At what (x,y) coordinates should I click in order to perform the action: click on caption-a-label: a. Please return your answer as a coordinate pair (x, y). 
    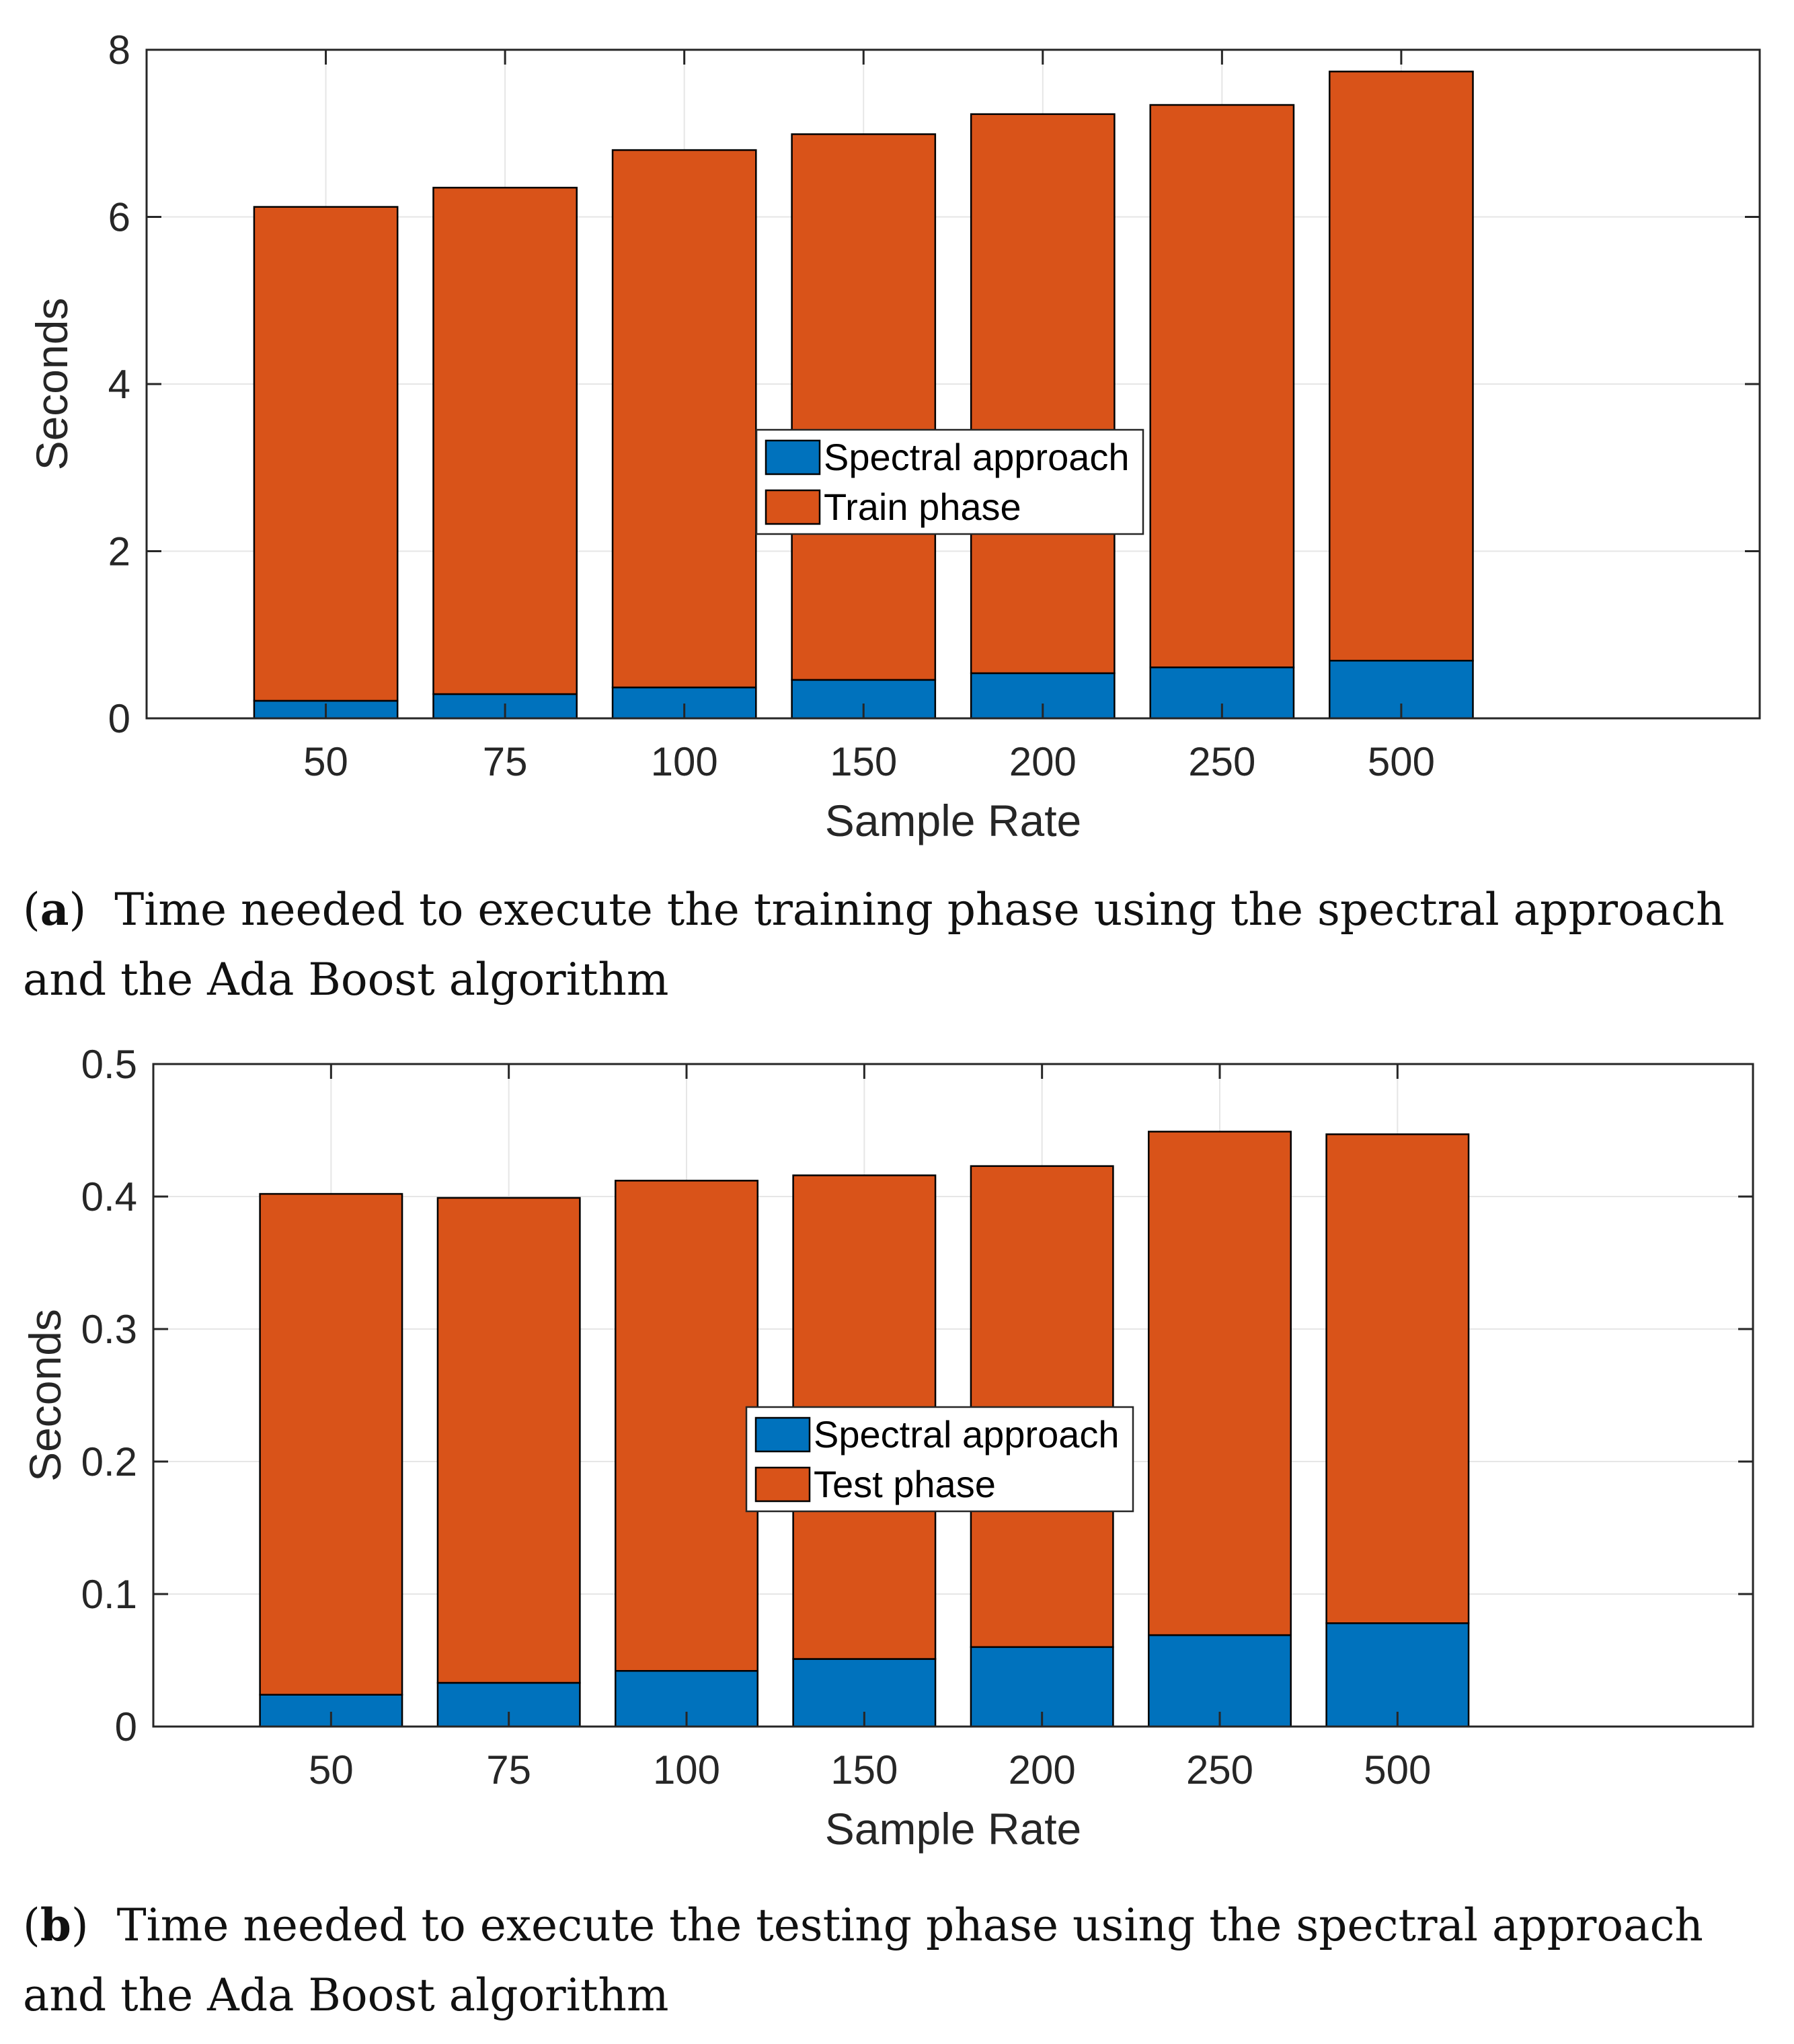
    Looking at the image, I should click on (55, 909).